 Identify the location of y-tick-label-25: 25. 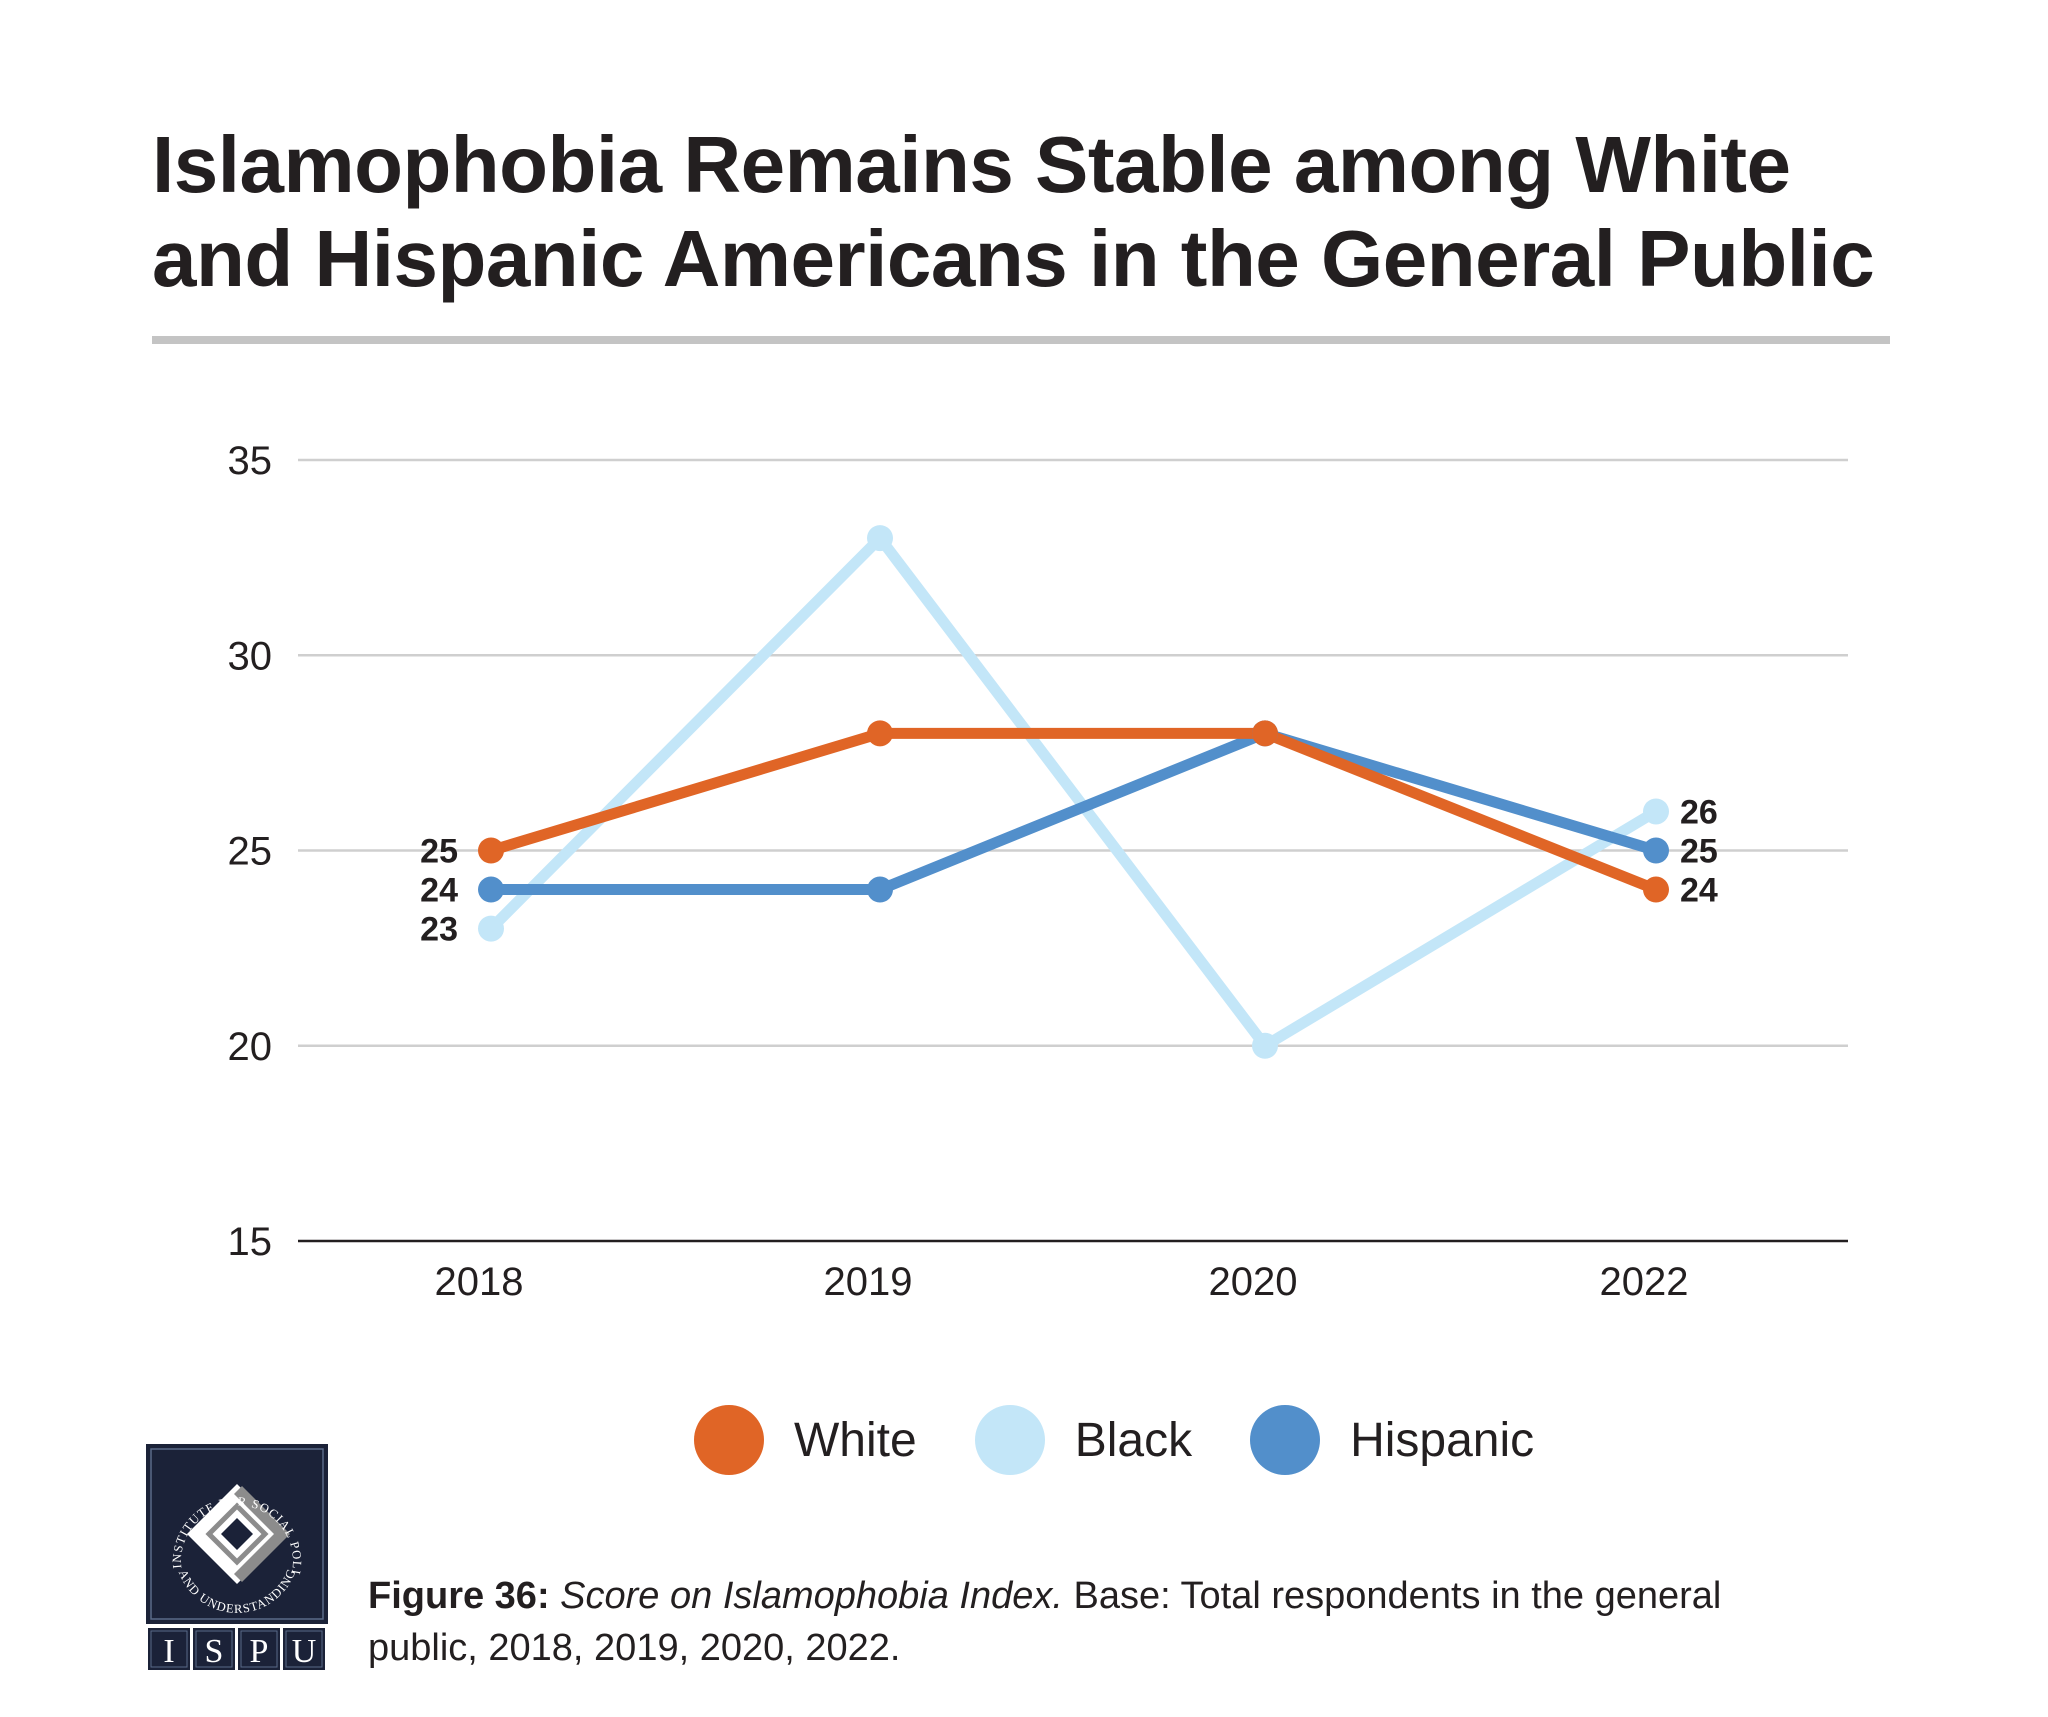
(250, 852).